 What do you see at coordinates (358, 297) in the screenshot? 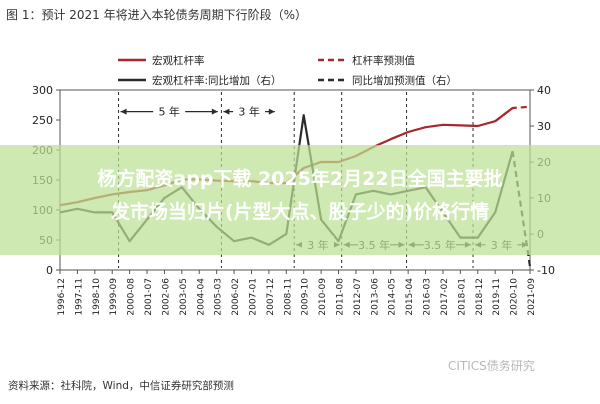
I see `x-tick-label: 2012-07` at bounding box center [358, 297].